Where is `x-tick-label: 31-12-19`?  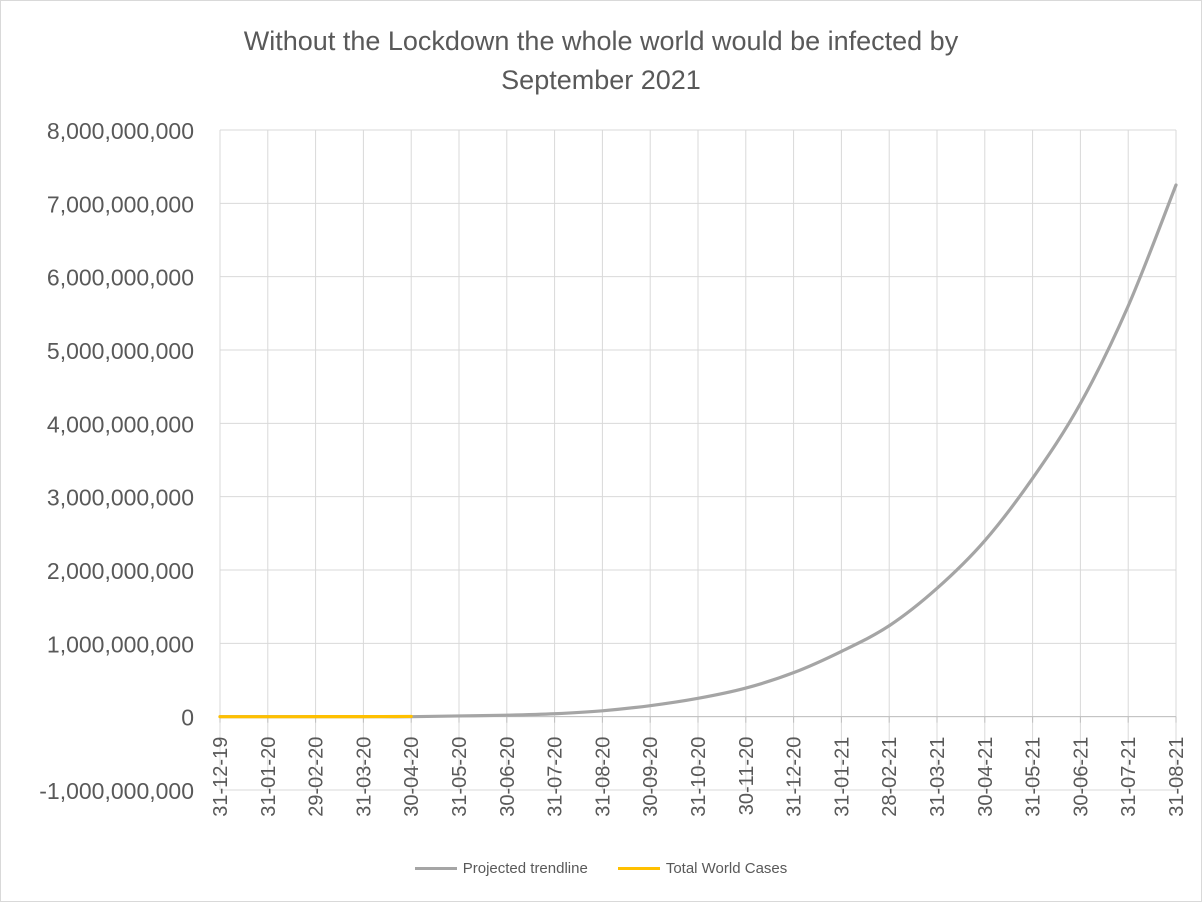 x-tick-label: 31-12-19 is located at coordinates (221, 777).